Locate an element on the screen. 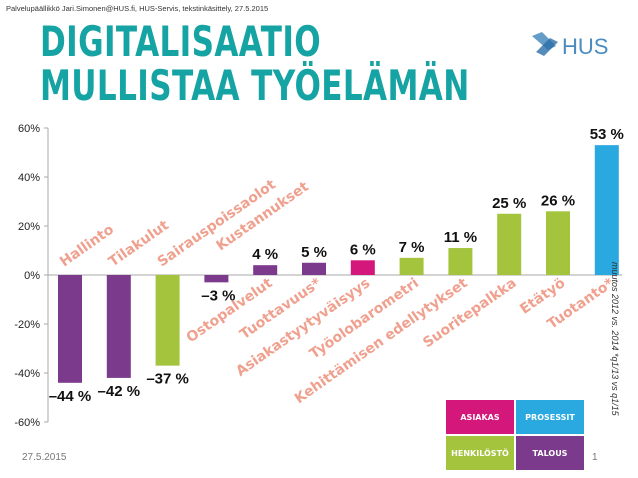 The image size is (638, 478). value-label: 4 % is located at coordinates (265, 254).